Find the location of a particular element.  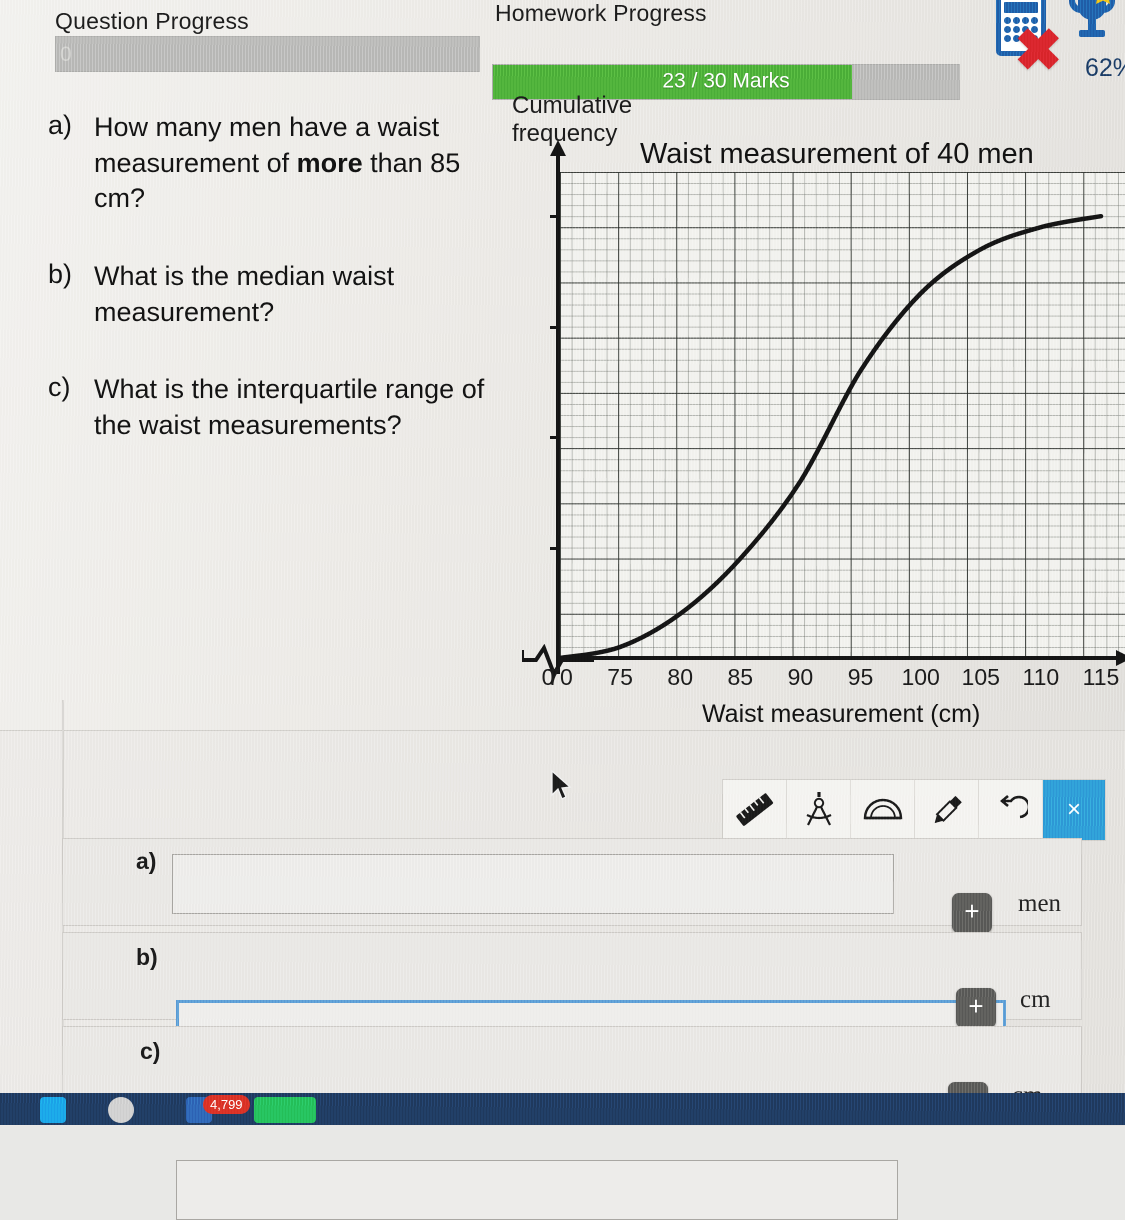

question-a-text-2: than 85 cm? is located at coordinates (277, 180).